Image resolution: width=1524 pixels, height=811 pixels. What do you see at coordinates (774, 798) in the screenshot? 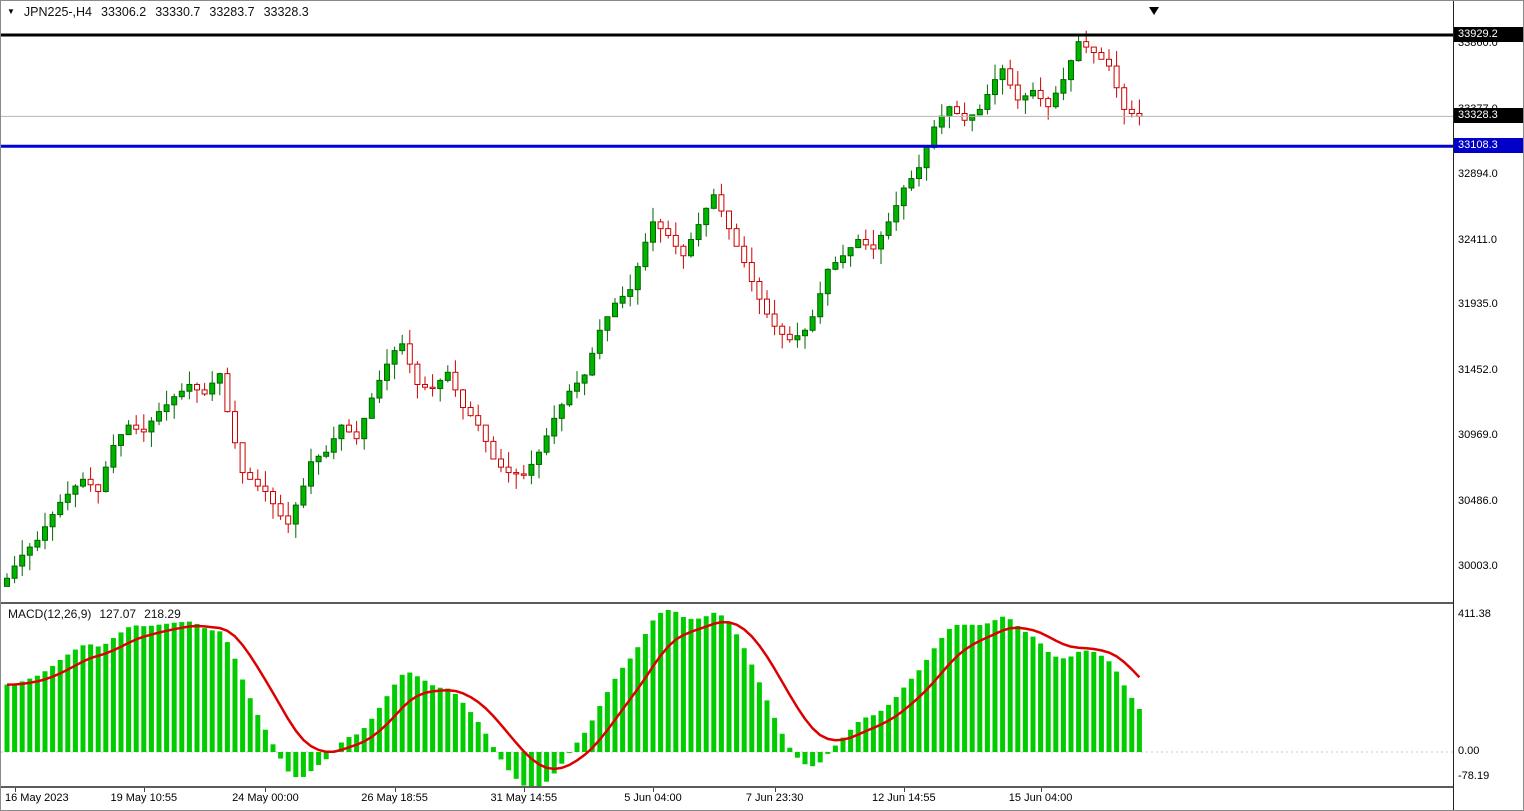
I see `time-axis-label: 7 Jun 23:30` at bounding box center [774, 798].